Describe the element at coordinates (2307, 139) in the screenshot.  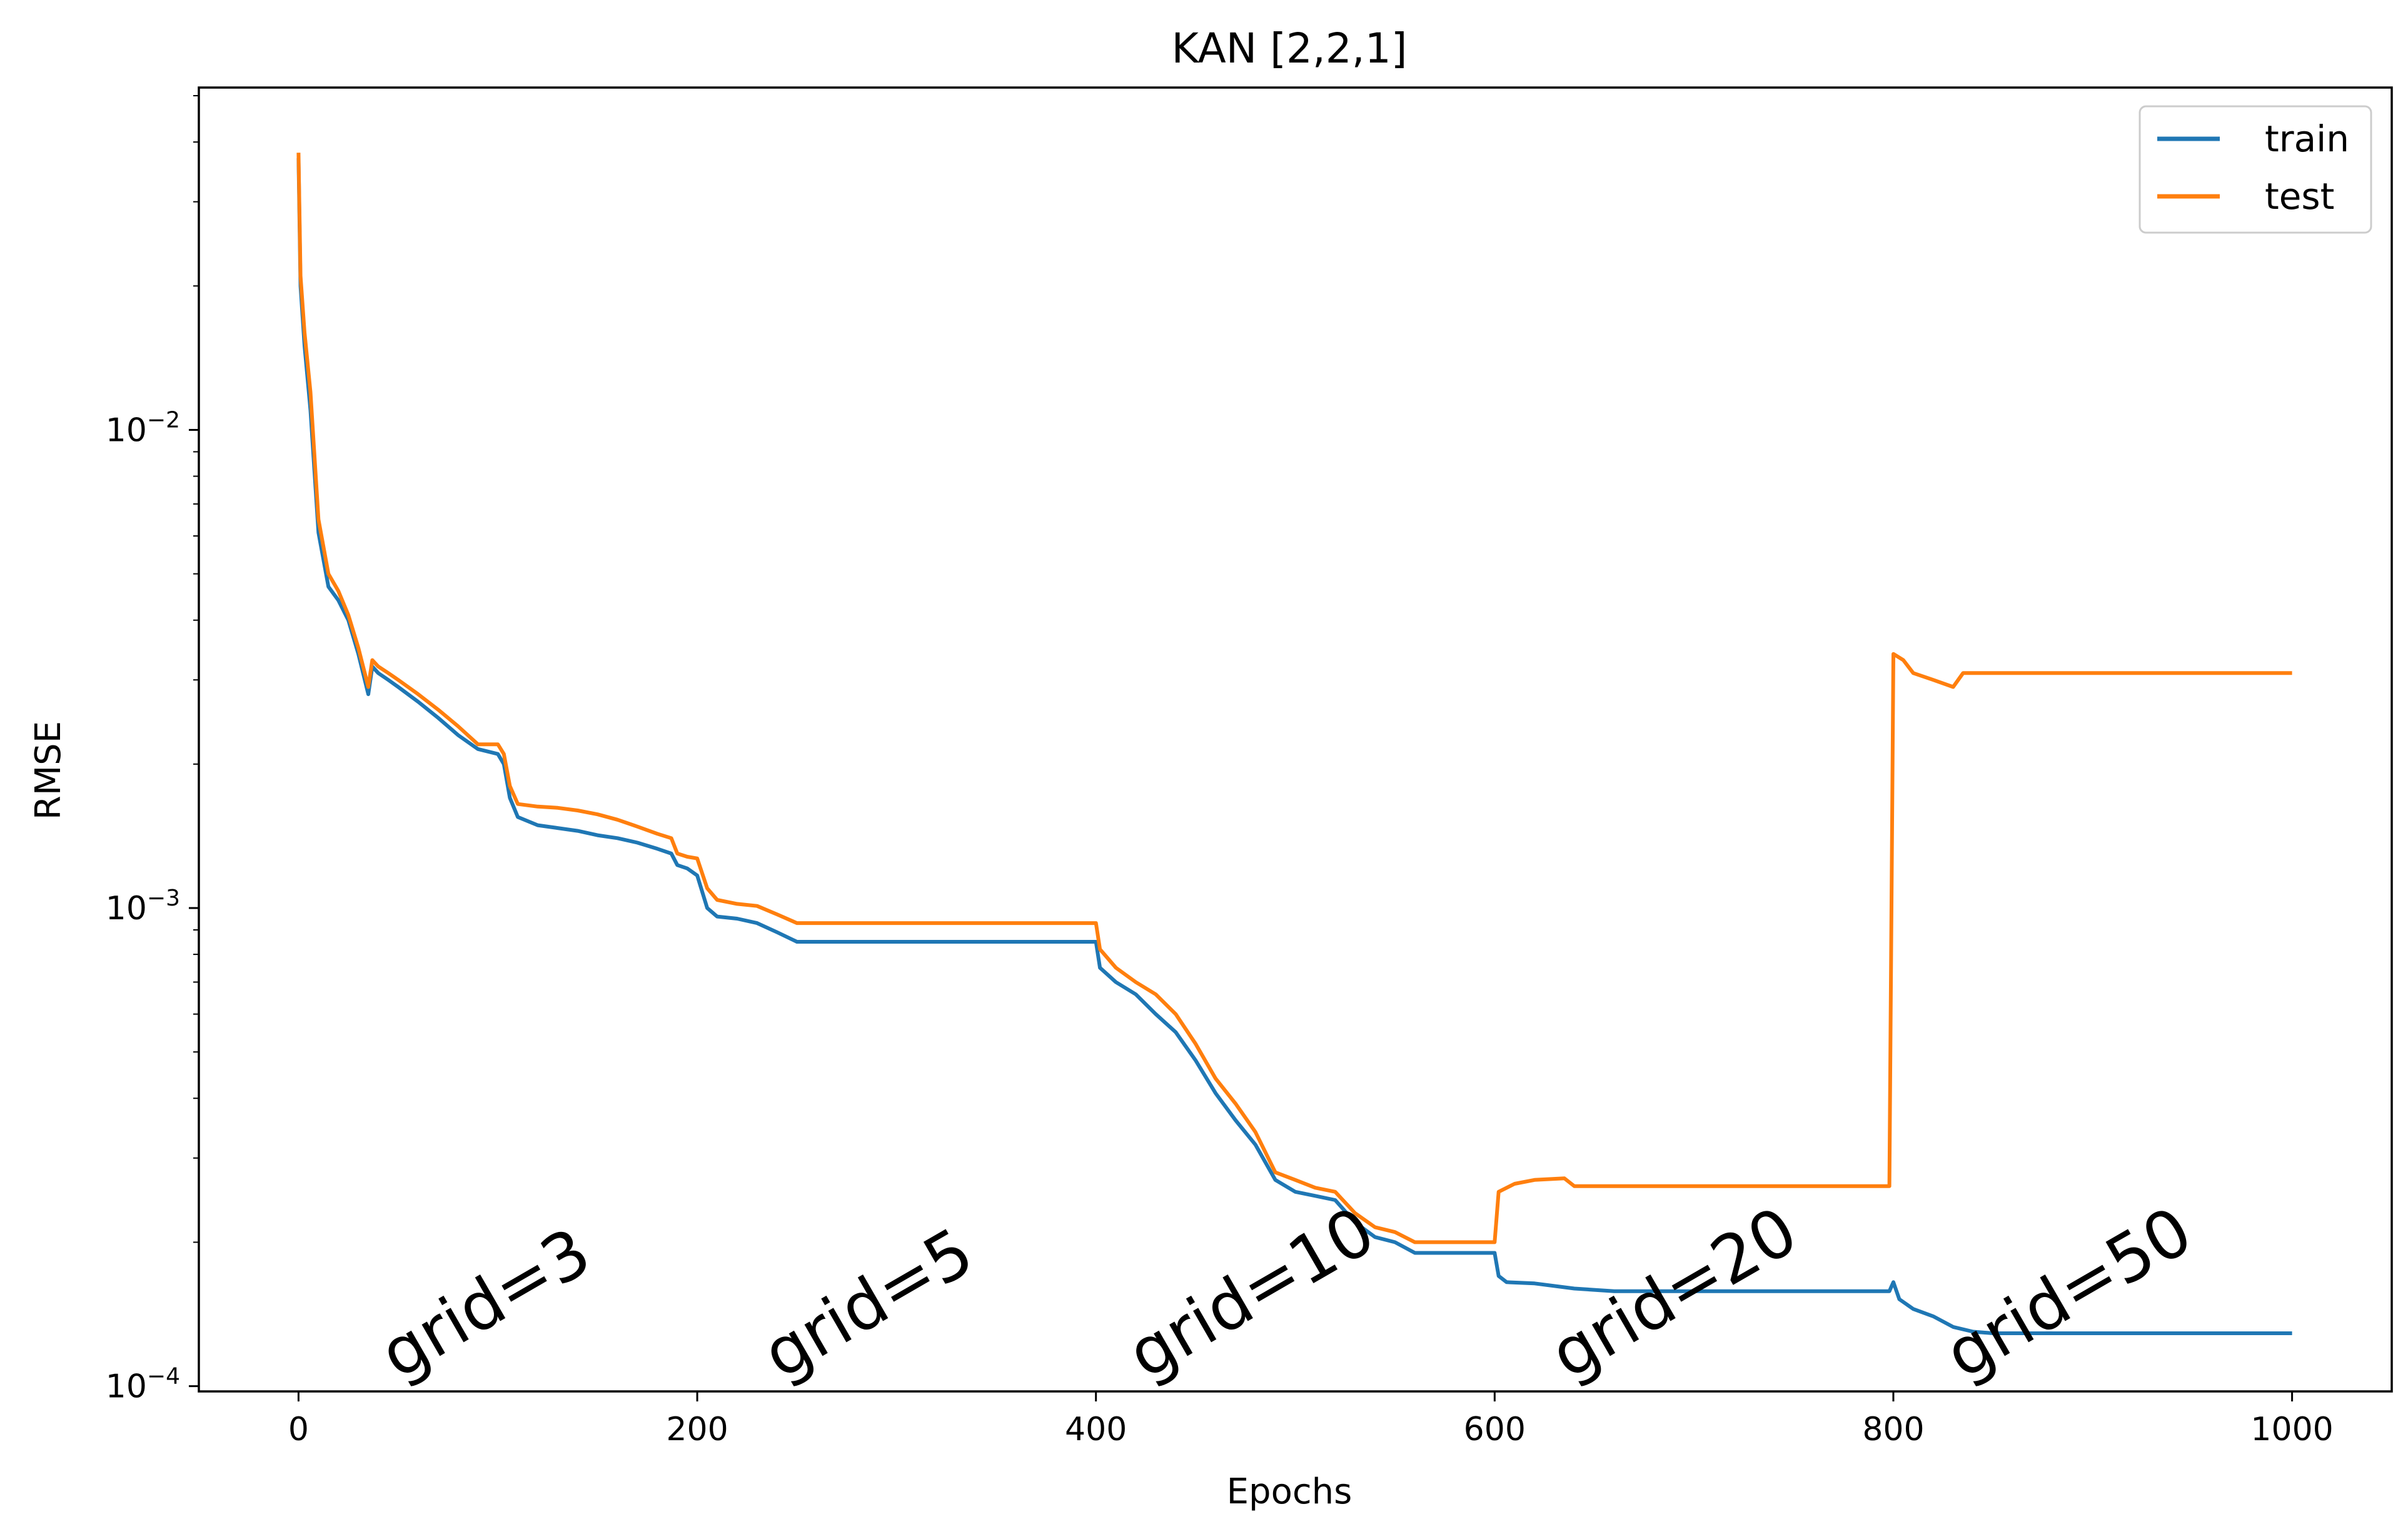
I see `legend-label-train: train` at that location.